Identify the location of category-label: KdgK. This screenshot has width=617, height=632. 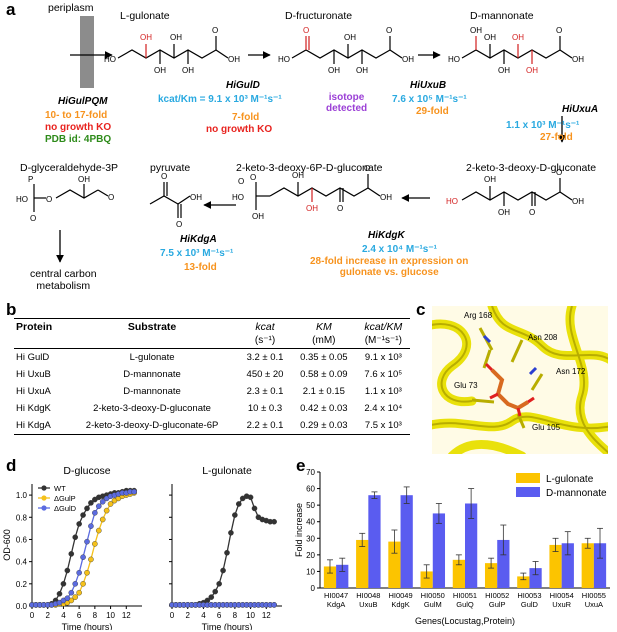
(400, 604).